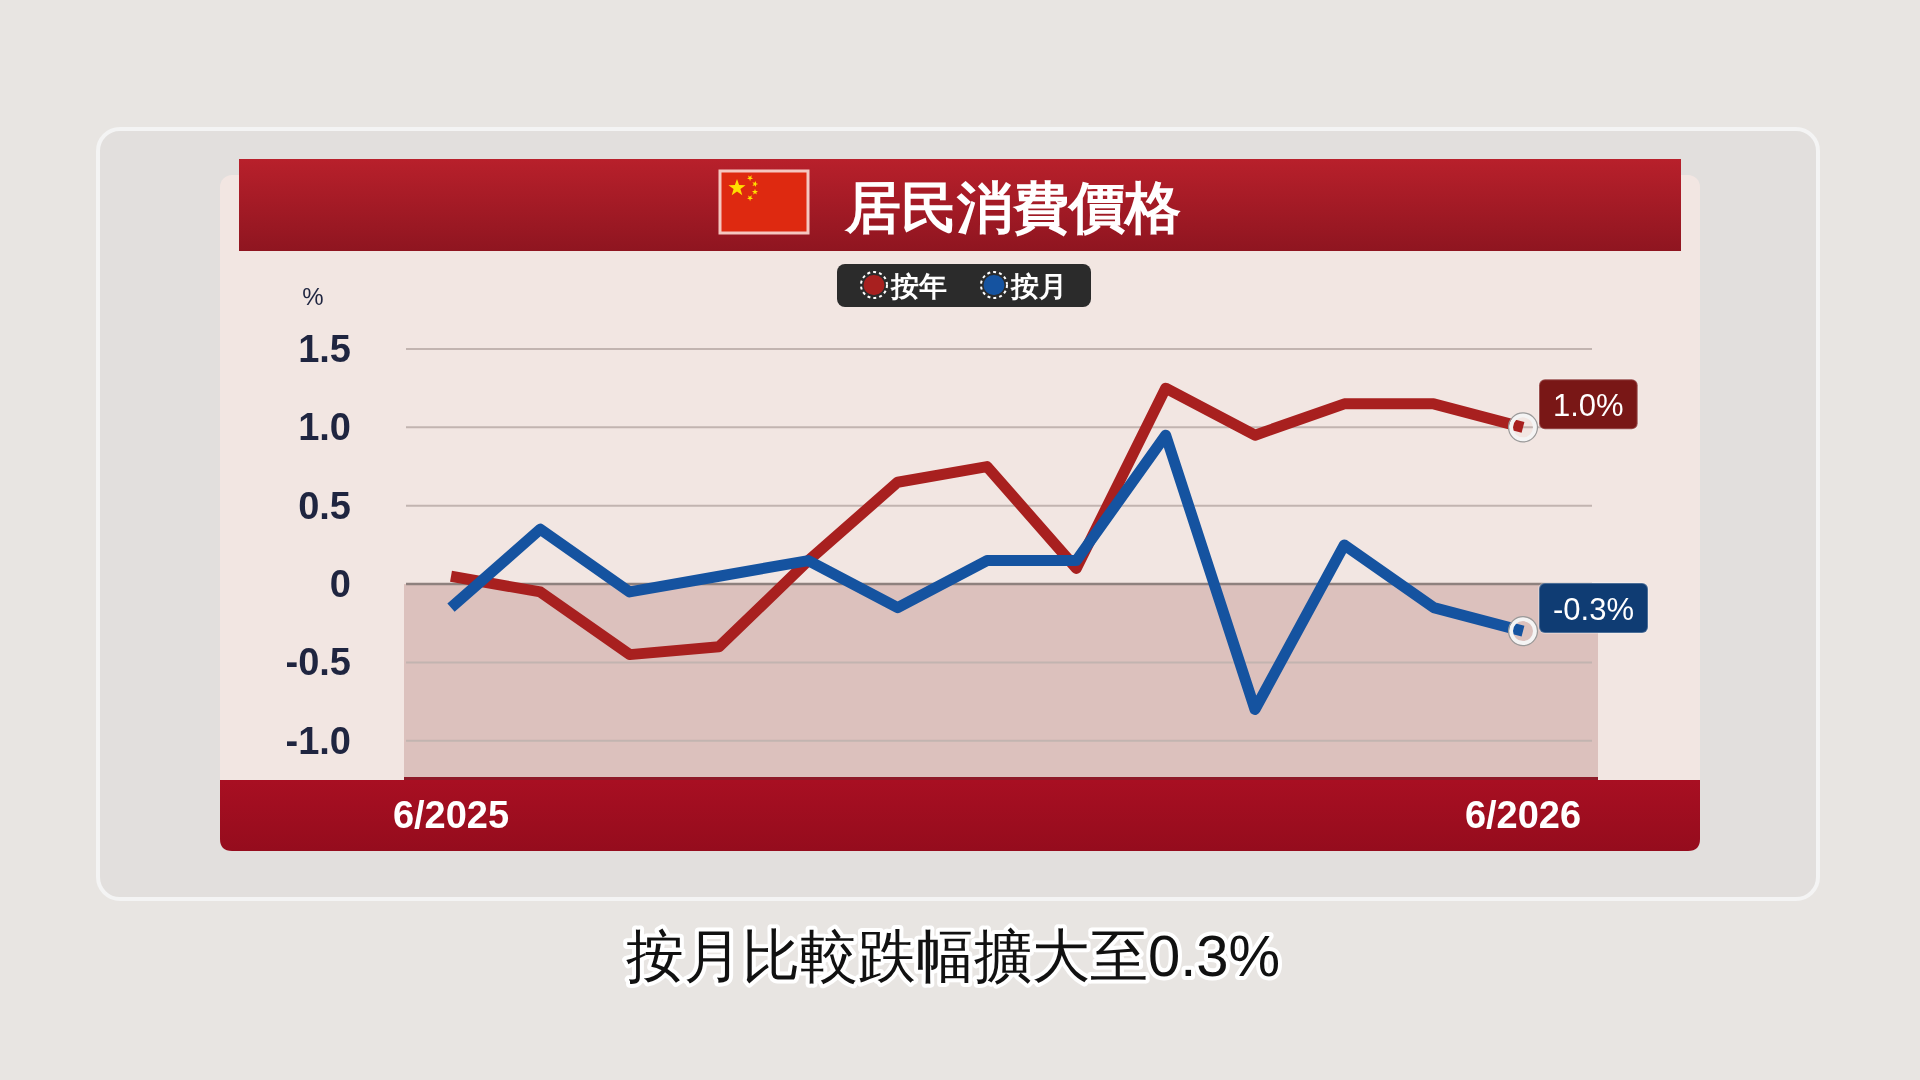 The height and width of the screenshot is (1080, 1920). I want to click on x-tick-label: 6/2026, so click(1523, 815).